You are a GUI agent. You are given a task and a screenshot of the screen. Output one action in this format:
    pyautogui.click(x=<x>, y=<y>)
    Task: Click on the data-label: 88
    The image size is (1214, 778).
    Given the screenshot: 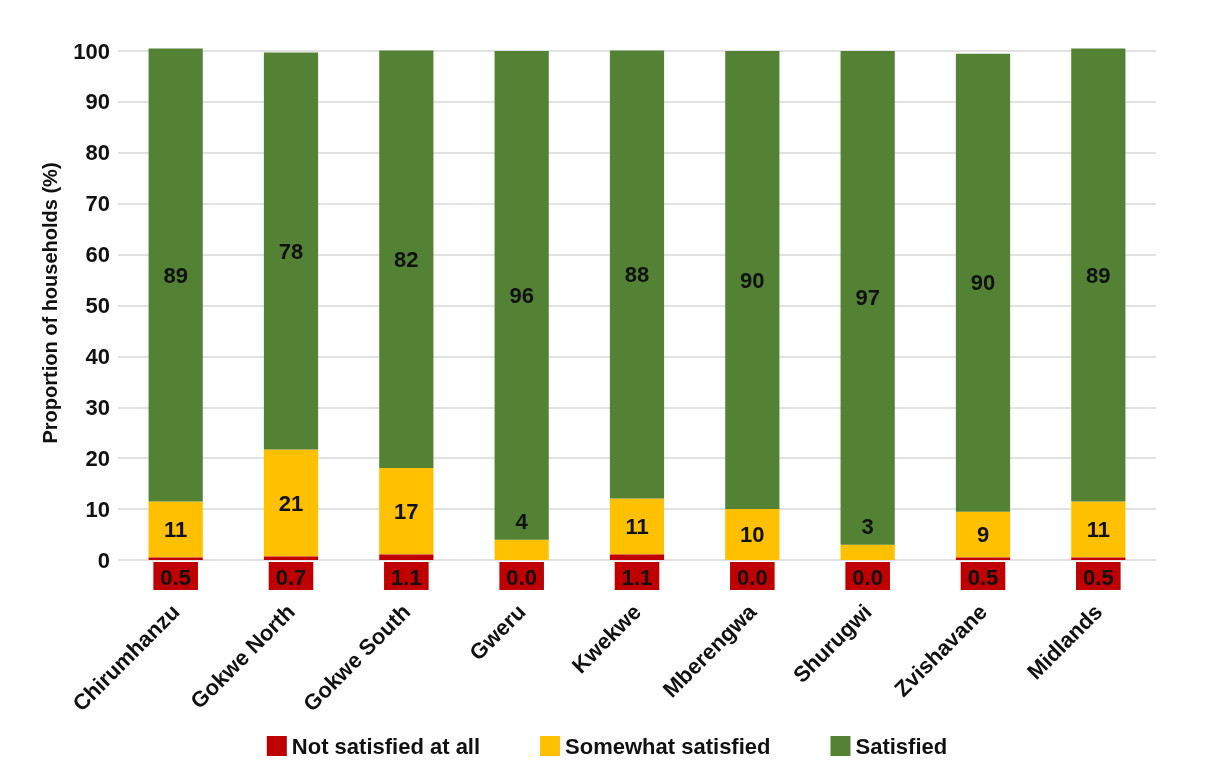 What is the action you would take?
    pyautogui.click(x=637, y=274)
    